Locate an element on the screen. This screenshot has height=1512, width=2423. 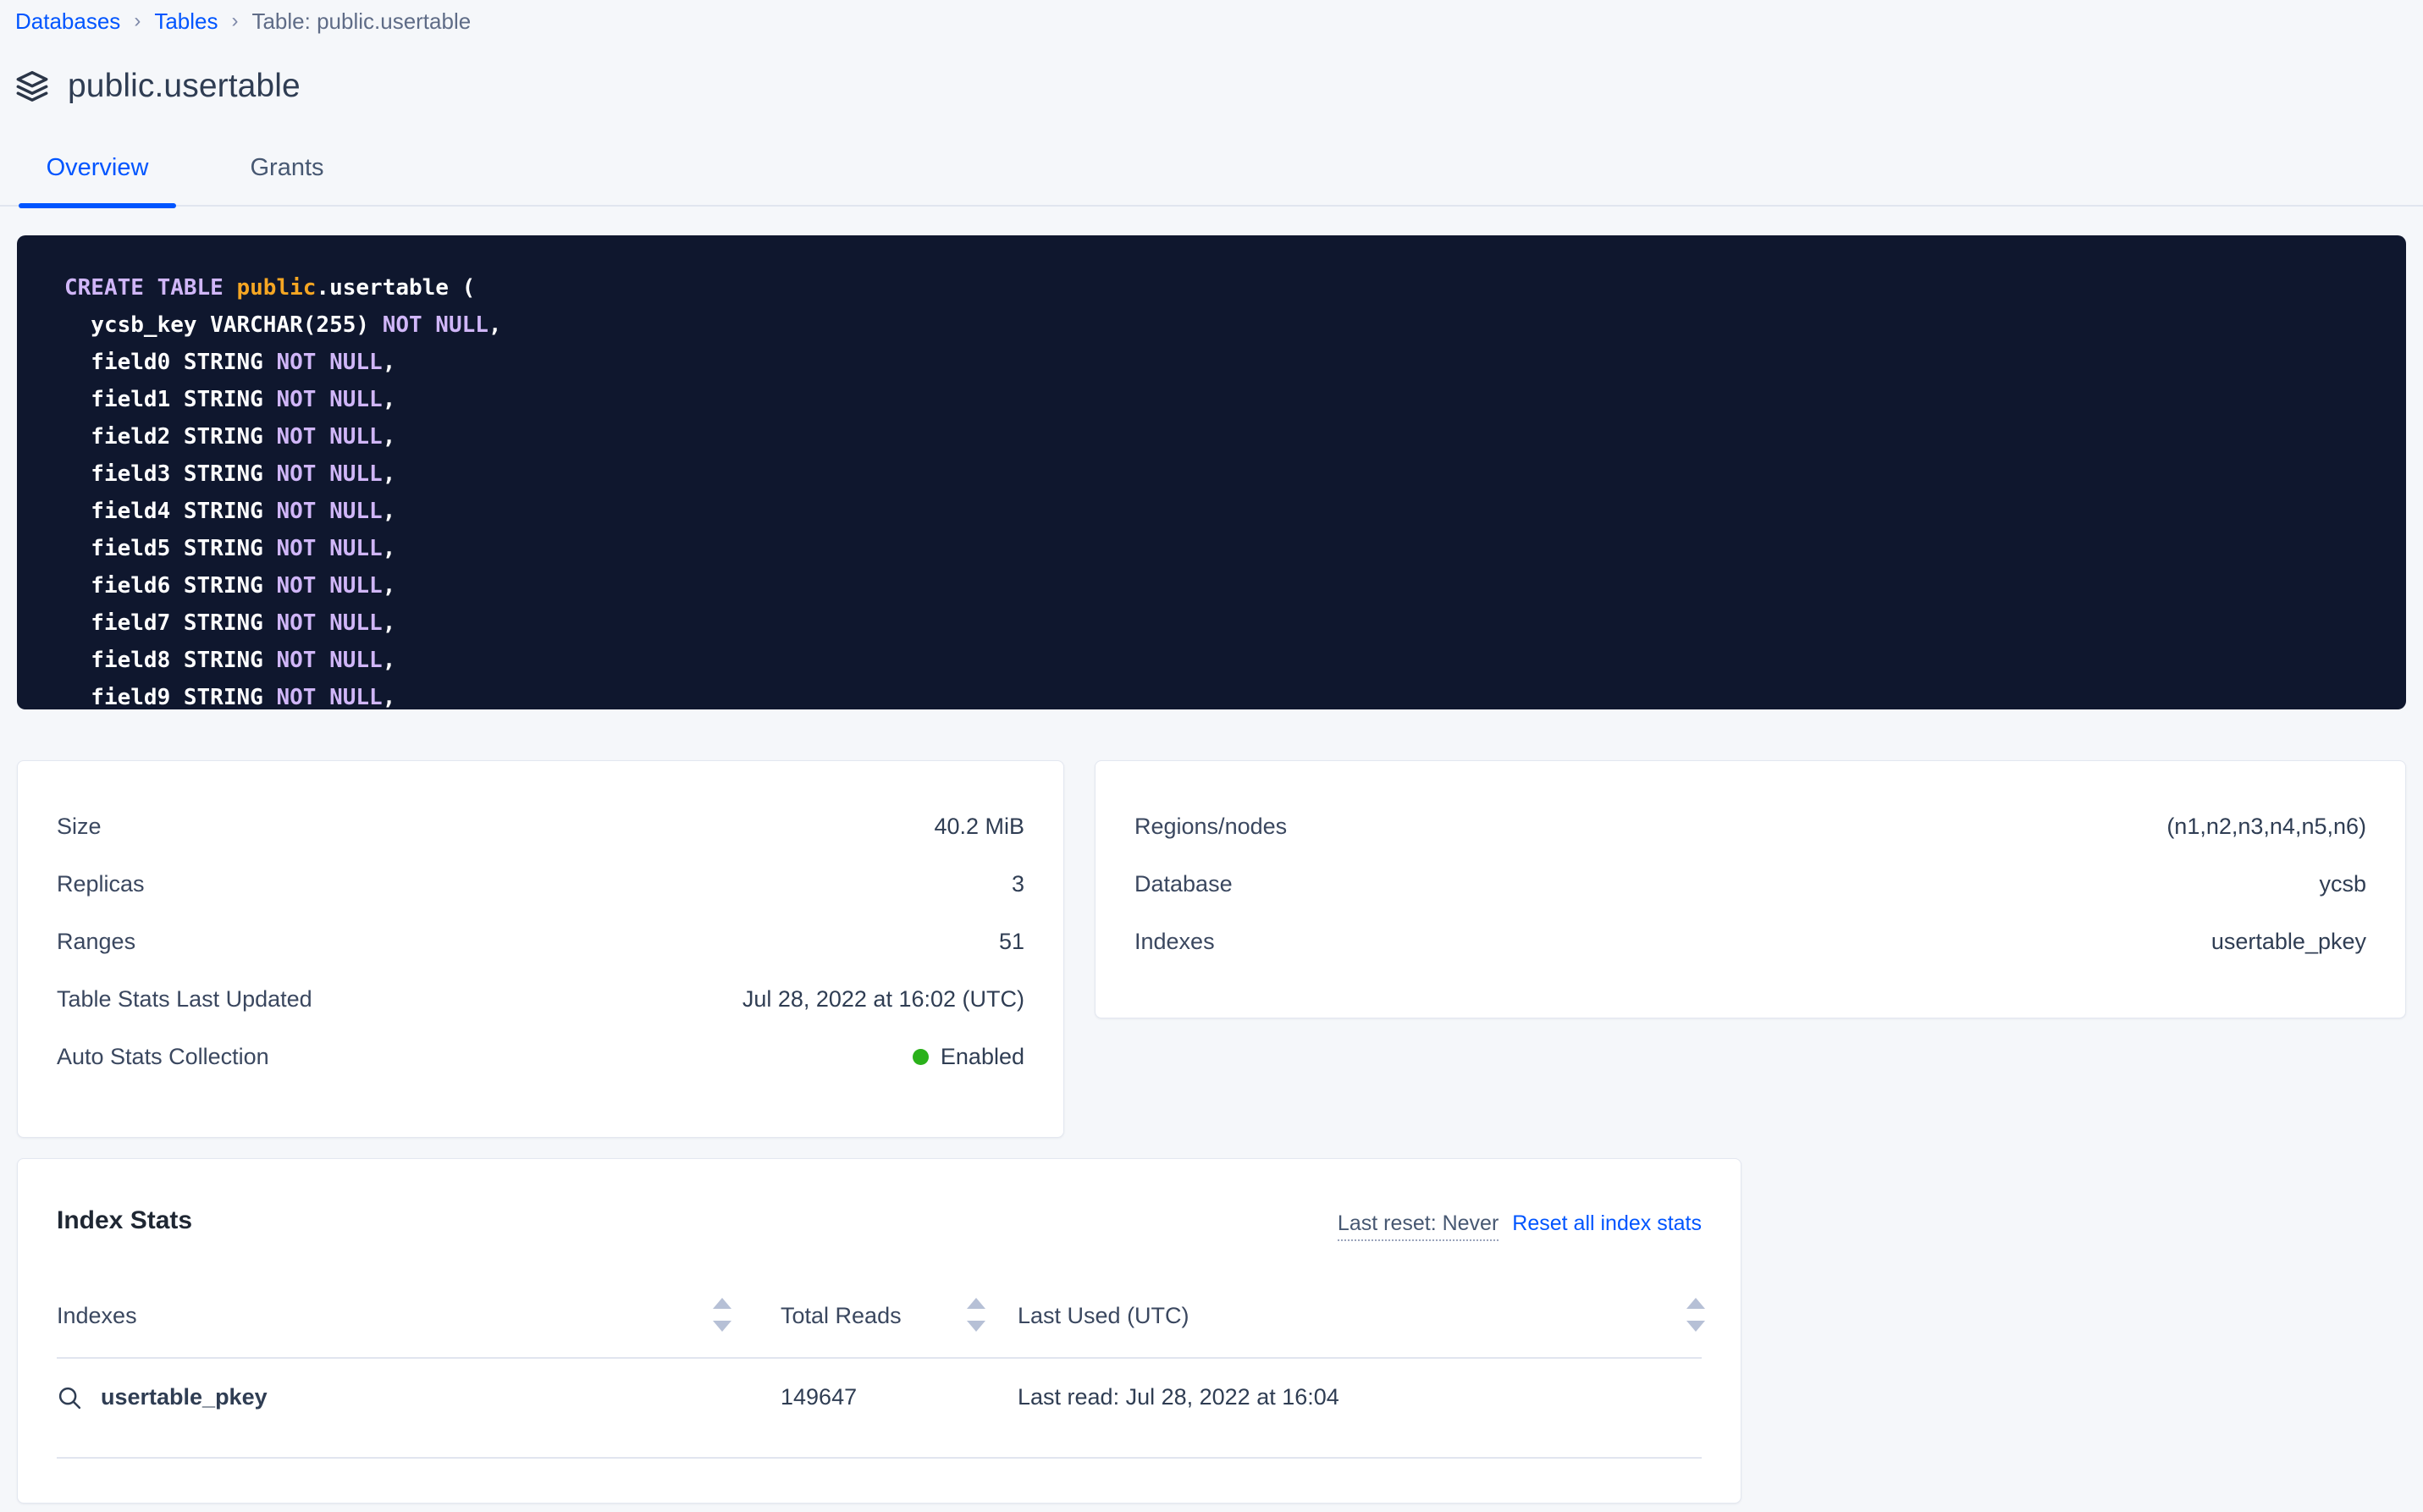
stat-value: (n1,n2,n3,n4,n5,n6) is located at coordinates (2266, 826).